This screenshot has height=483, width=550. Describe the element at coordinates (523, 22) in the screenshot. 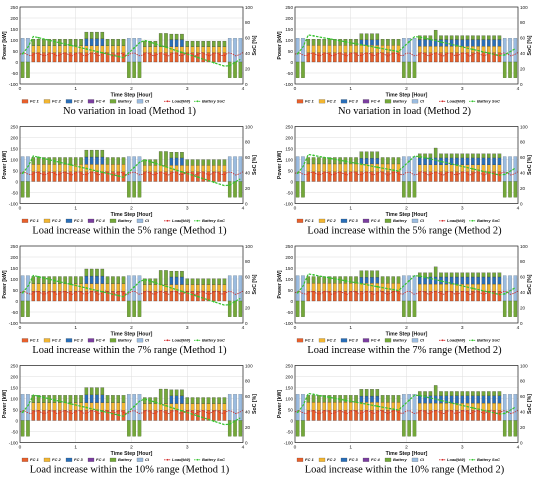

I see `y2-tick-label: 80` at that location.